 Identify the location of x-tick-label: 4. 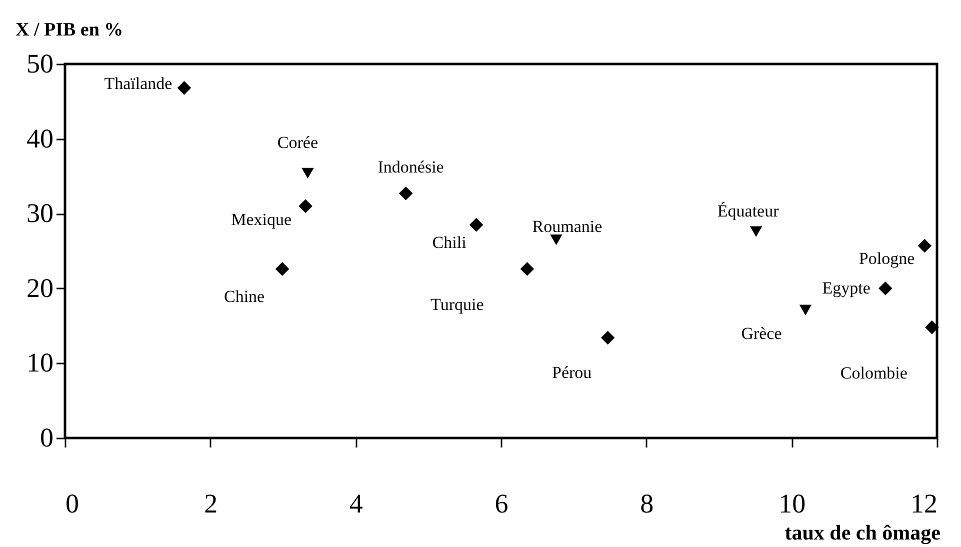
(356, 503).